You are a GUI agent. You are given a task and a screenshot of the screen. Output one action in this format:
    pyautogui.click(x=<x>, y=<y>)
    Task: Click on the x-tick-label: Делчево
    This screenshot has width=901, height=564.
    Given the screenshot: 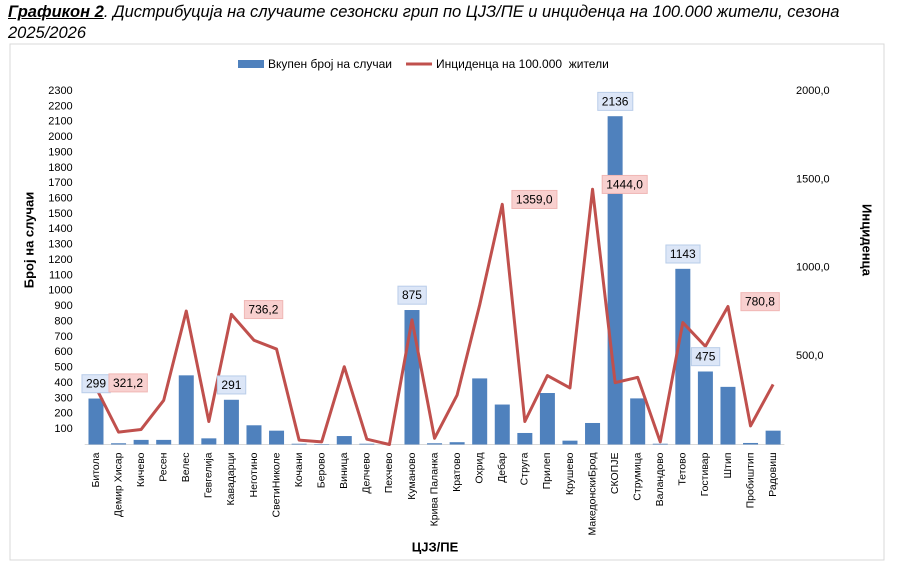 What is the action you would take?
    pyautogui.click(x=367, y=472)
    